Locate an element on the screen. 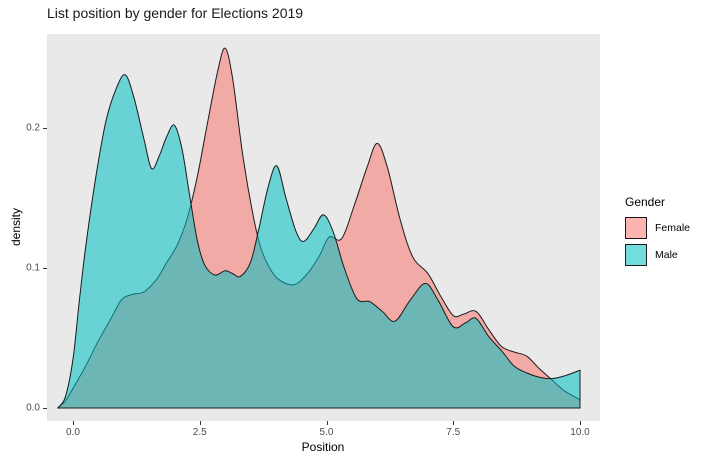 This screenshot has height=473, width=712. y-tick-label: 0.2 is located at coordinates (33, 128).